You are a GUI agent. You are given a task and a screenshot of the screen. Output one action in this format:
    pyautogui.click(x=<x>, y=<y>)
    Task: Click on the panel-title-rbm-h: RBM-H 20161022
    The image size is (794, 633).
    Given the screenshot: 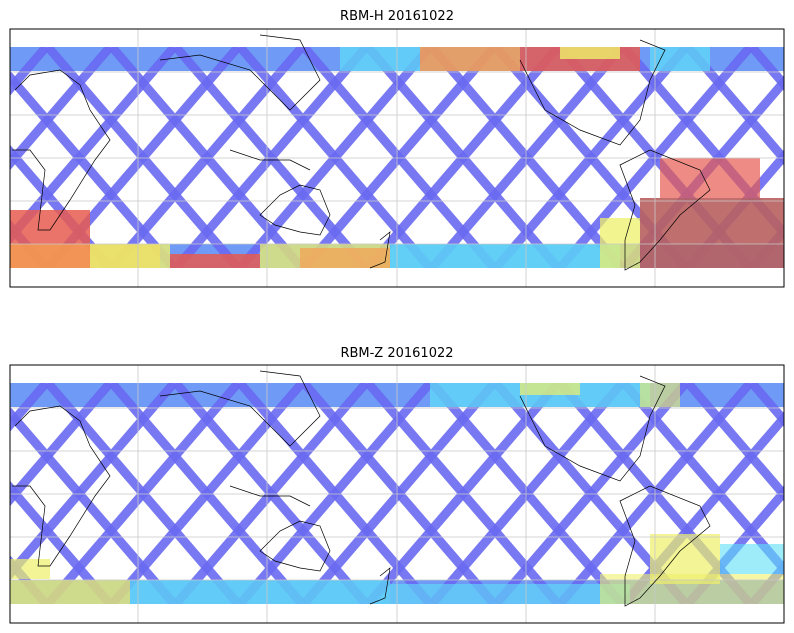 What is the action you would take?
    pyautogui.click(x=397, y=16)
    